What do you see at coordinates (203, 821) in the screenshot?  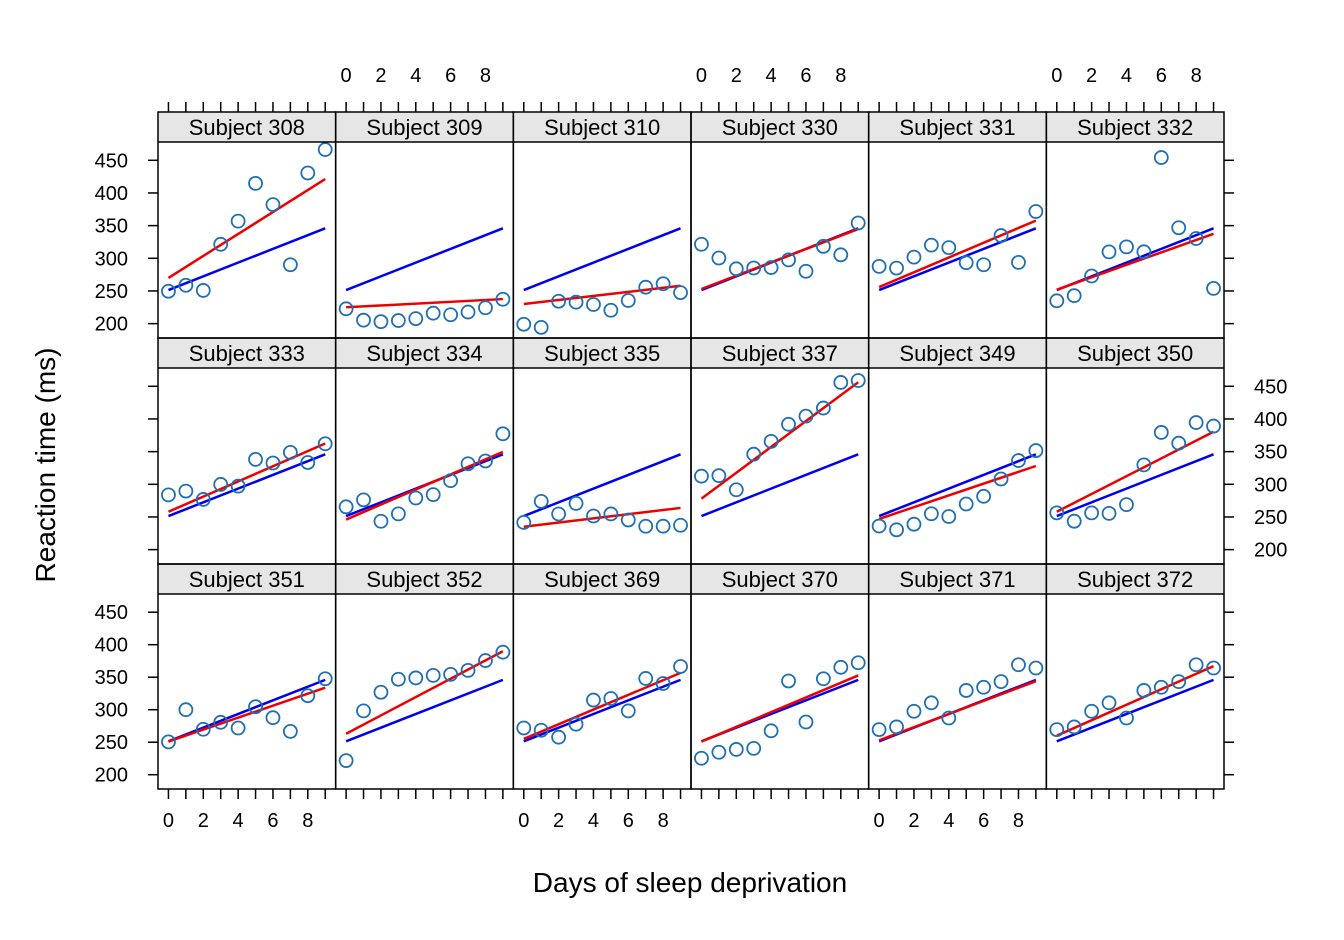 I see `x-tick-label: 2` at bounding box center [203, 821].